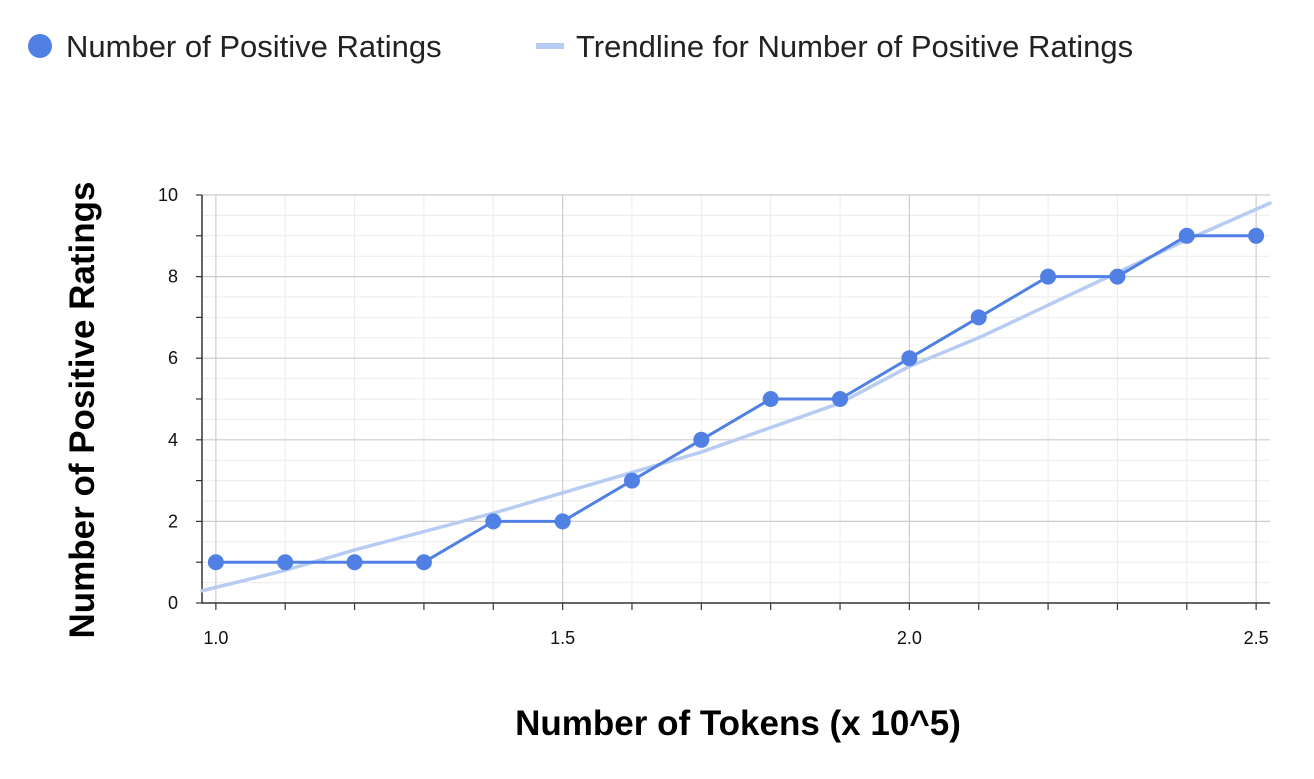 This screenshot has height=779, width=1314. Describe the element at coordinates (1256, 638) in the screenshot. I see `x-tick-label: 2.5` at that location.